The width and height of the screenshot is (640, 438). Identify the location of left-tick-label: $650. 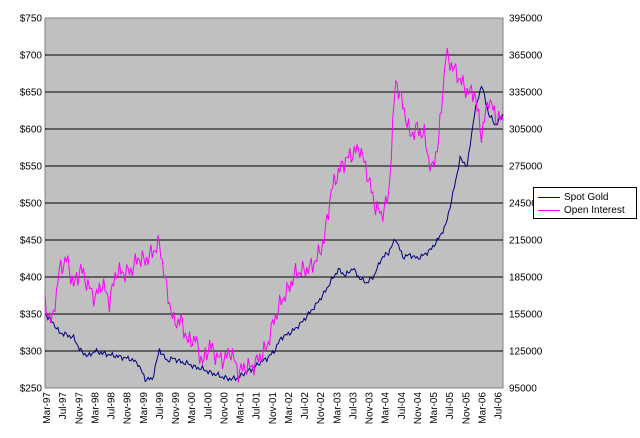
(31, 93).